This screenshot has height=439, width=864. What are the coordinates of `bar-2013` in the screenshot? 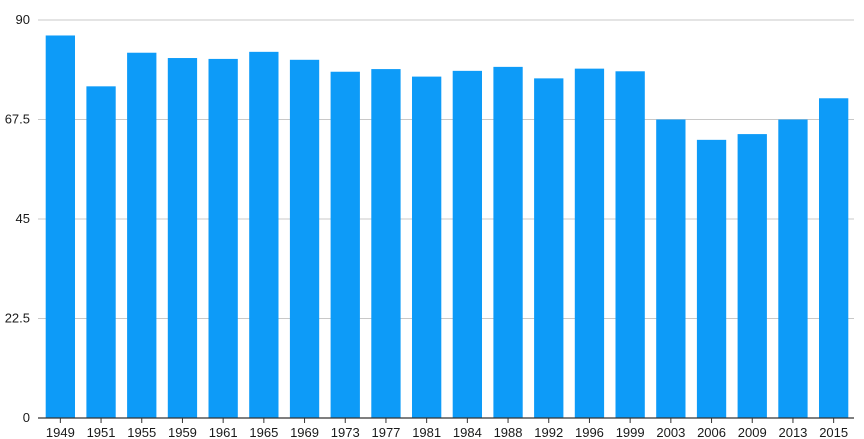 It's located at (793, 268).